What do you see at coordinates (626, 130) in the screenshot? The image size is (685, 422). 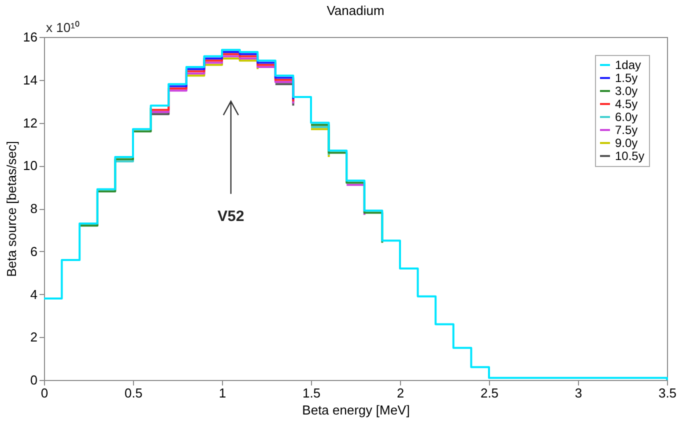 I see `legend-label: 7.5y` at bounding box center [626, 130].